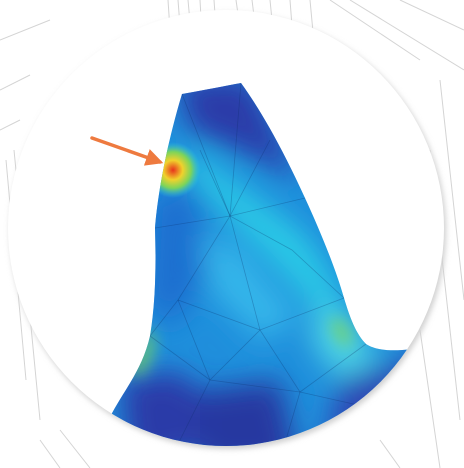 Image resolution: width=464 pixels, height=468 pixels. Describe the element at coordinates (127, 151) in the screenshot. I see `indicator-arrow` at that location.